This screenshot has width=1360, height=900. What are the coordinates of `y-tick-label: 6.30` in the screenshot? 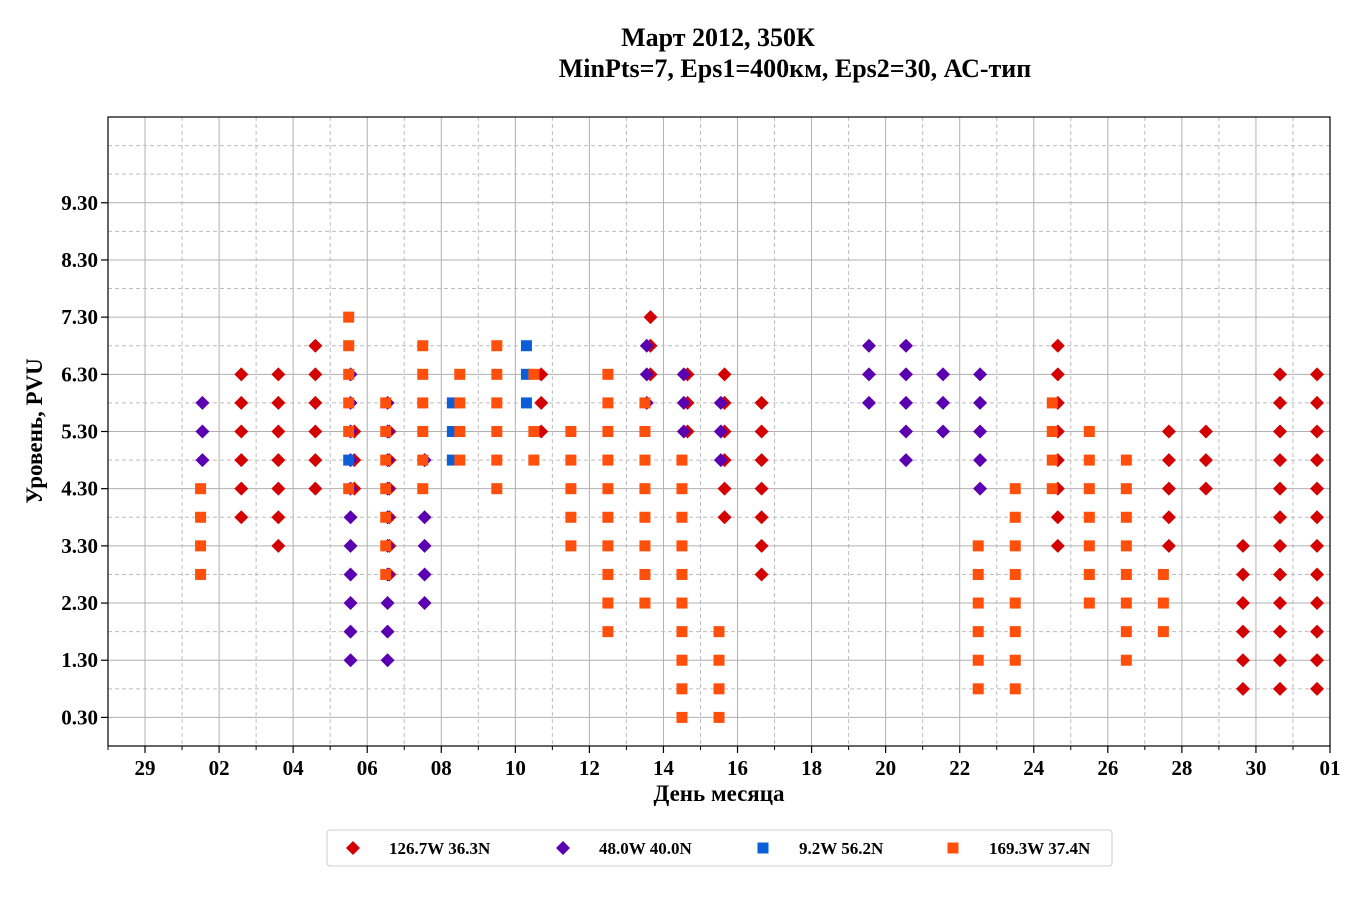 It's located at (79, 374).